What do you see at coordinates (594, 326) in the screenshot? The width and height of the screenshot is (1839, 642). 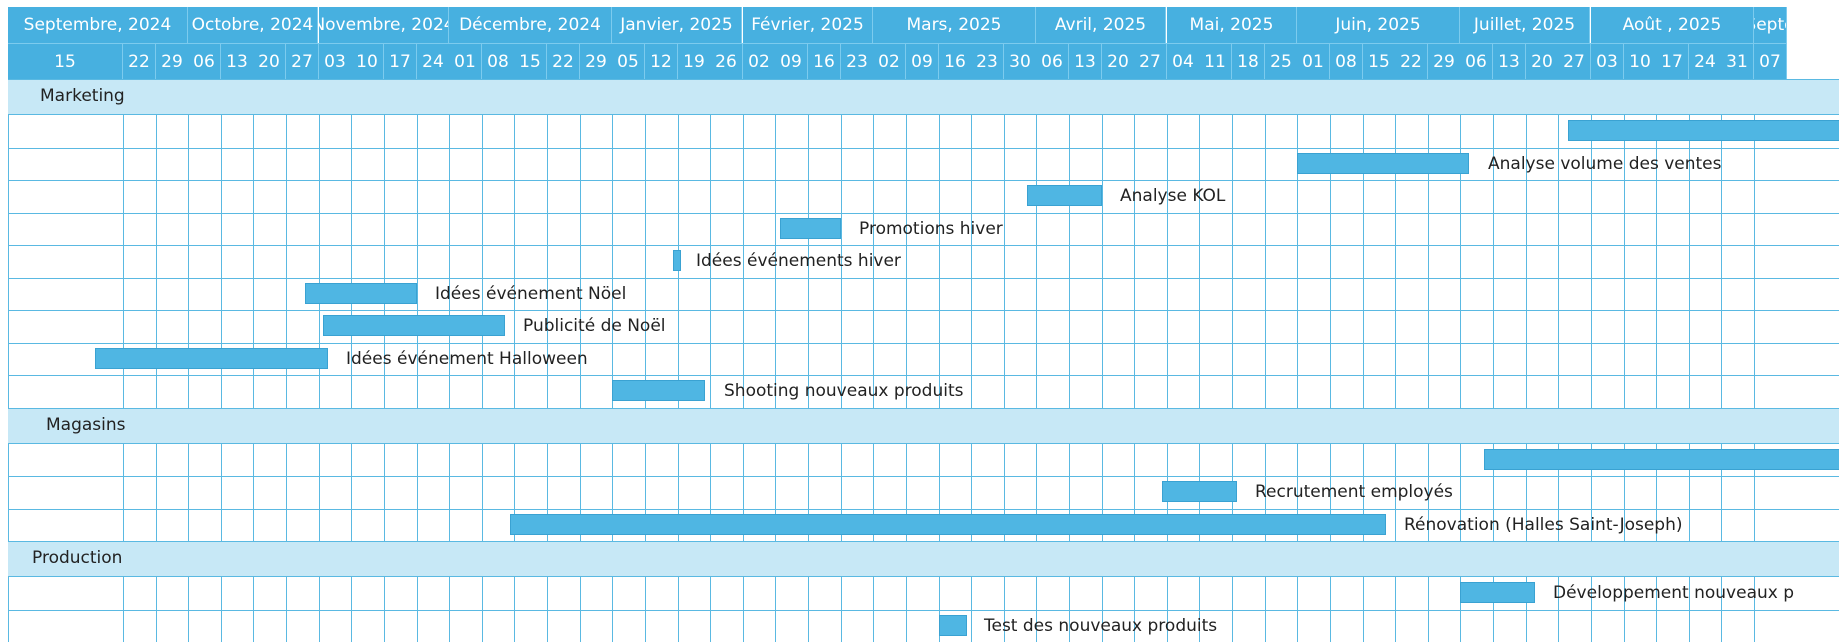 I see `task-label: Publicité de Noël` at bounding box center [594, 326].